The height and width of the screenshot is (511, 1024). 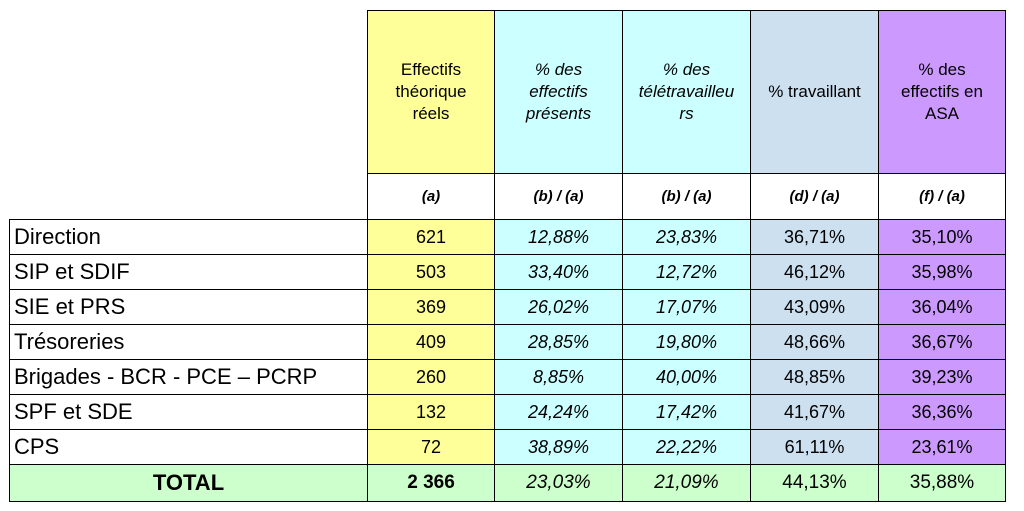 I want to click on total-value-cell: 44,13%, so click(x=814, y=483).